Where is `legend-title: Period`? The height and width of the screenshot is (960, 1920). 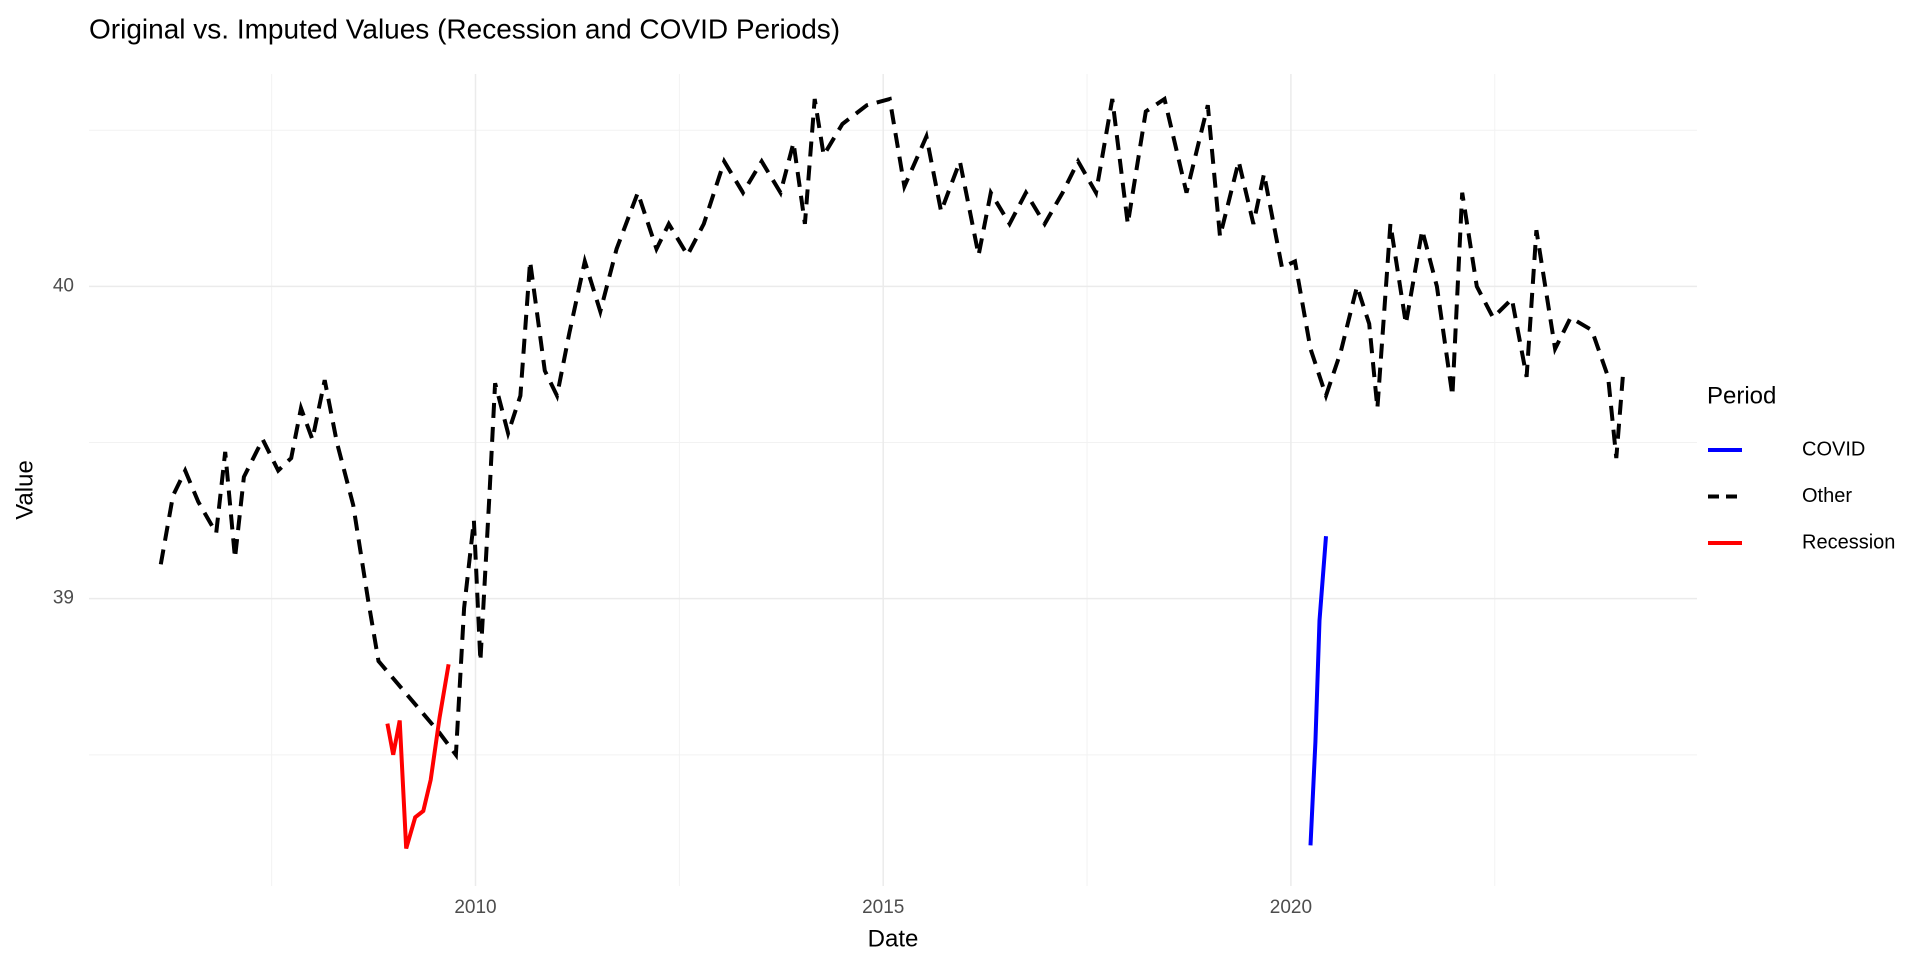
legend-title: Period is located at coordinates (1741, 395).